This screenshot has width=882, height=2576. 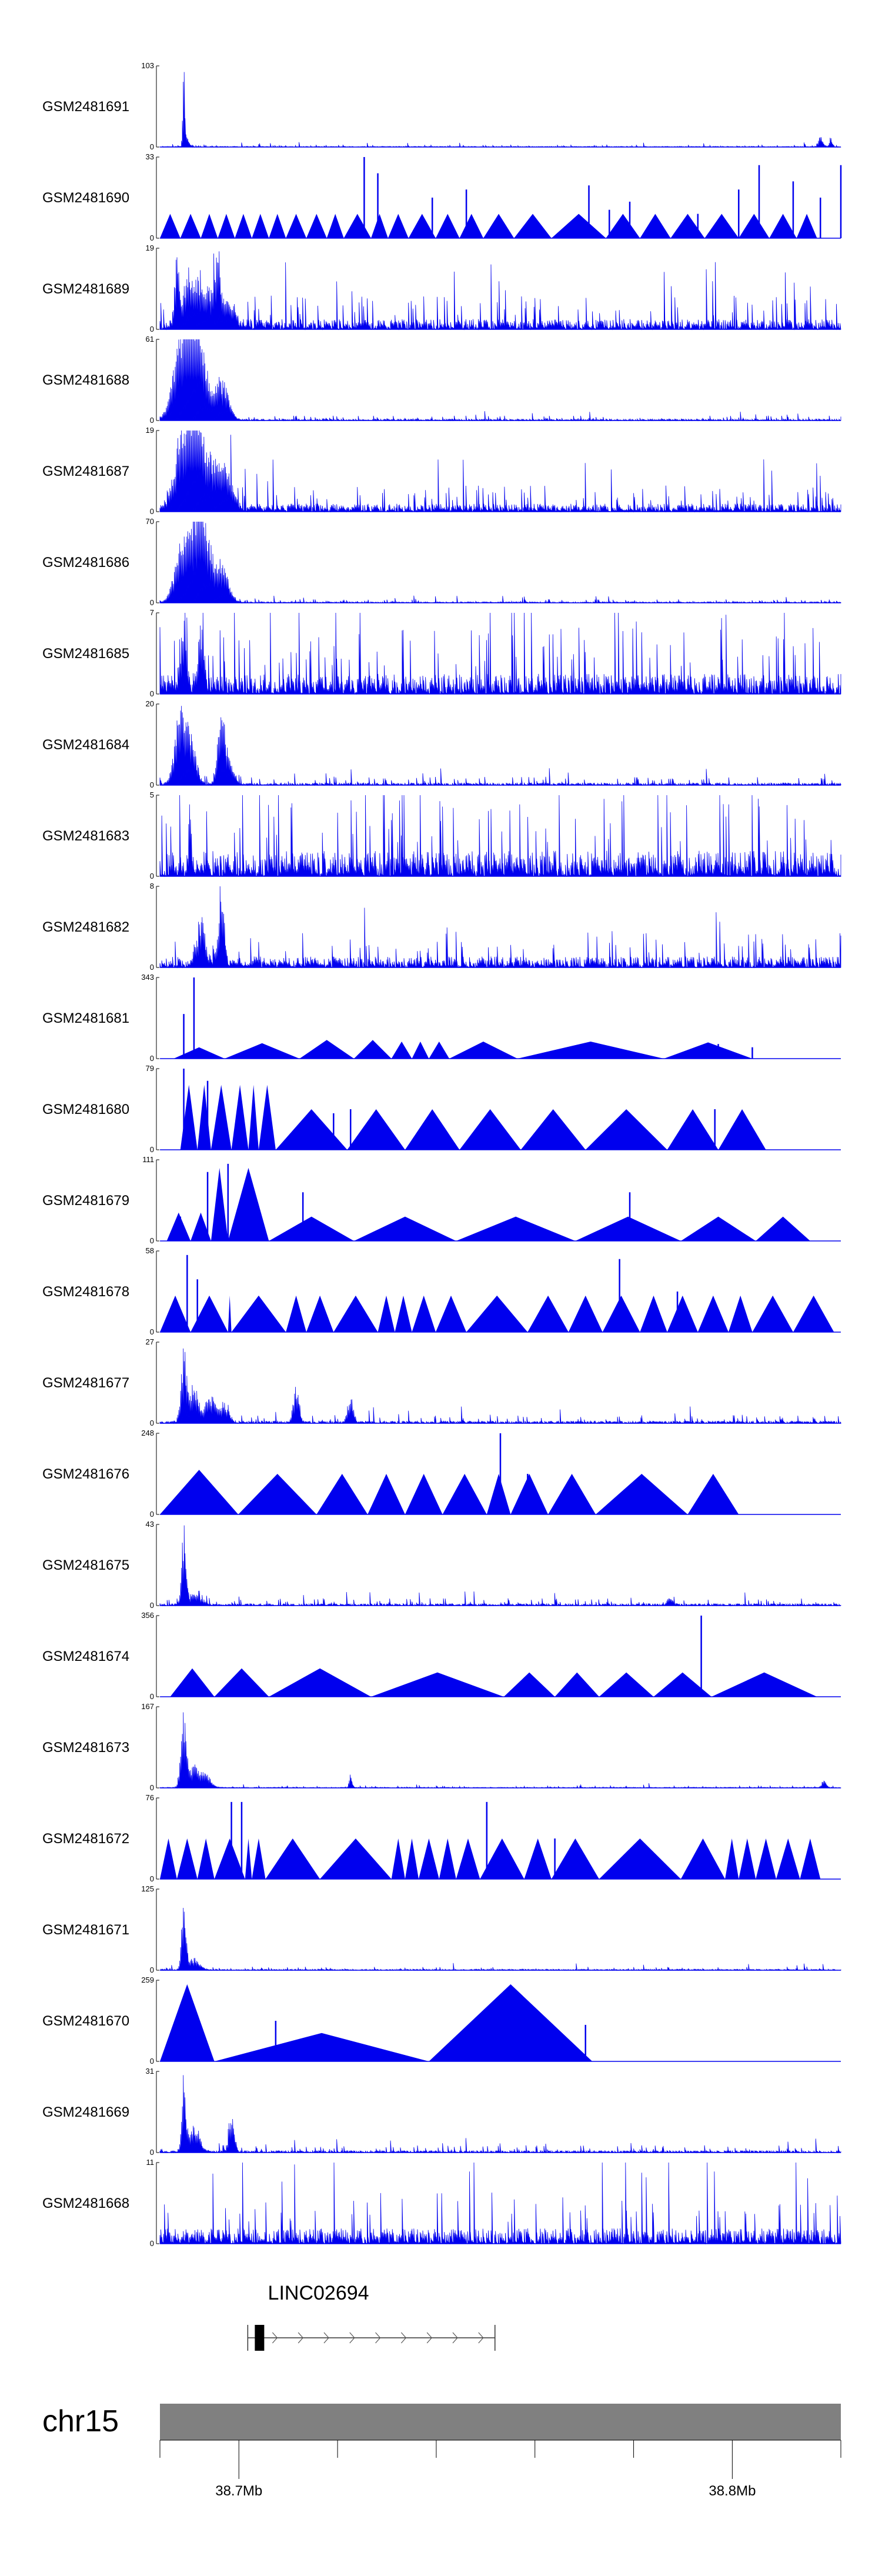 What do you see at coordinates (147, 1615) in the screenshot?
I see `y-max-label: 356` at bounding box center [147, 1615].